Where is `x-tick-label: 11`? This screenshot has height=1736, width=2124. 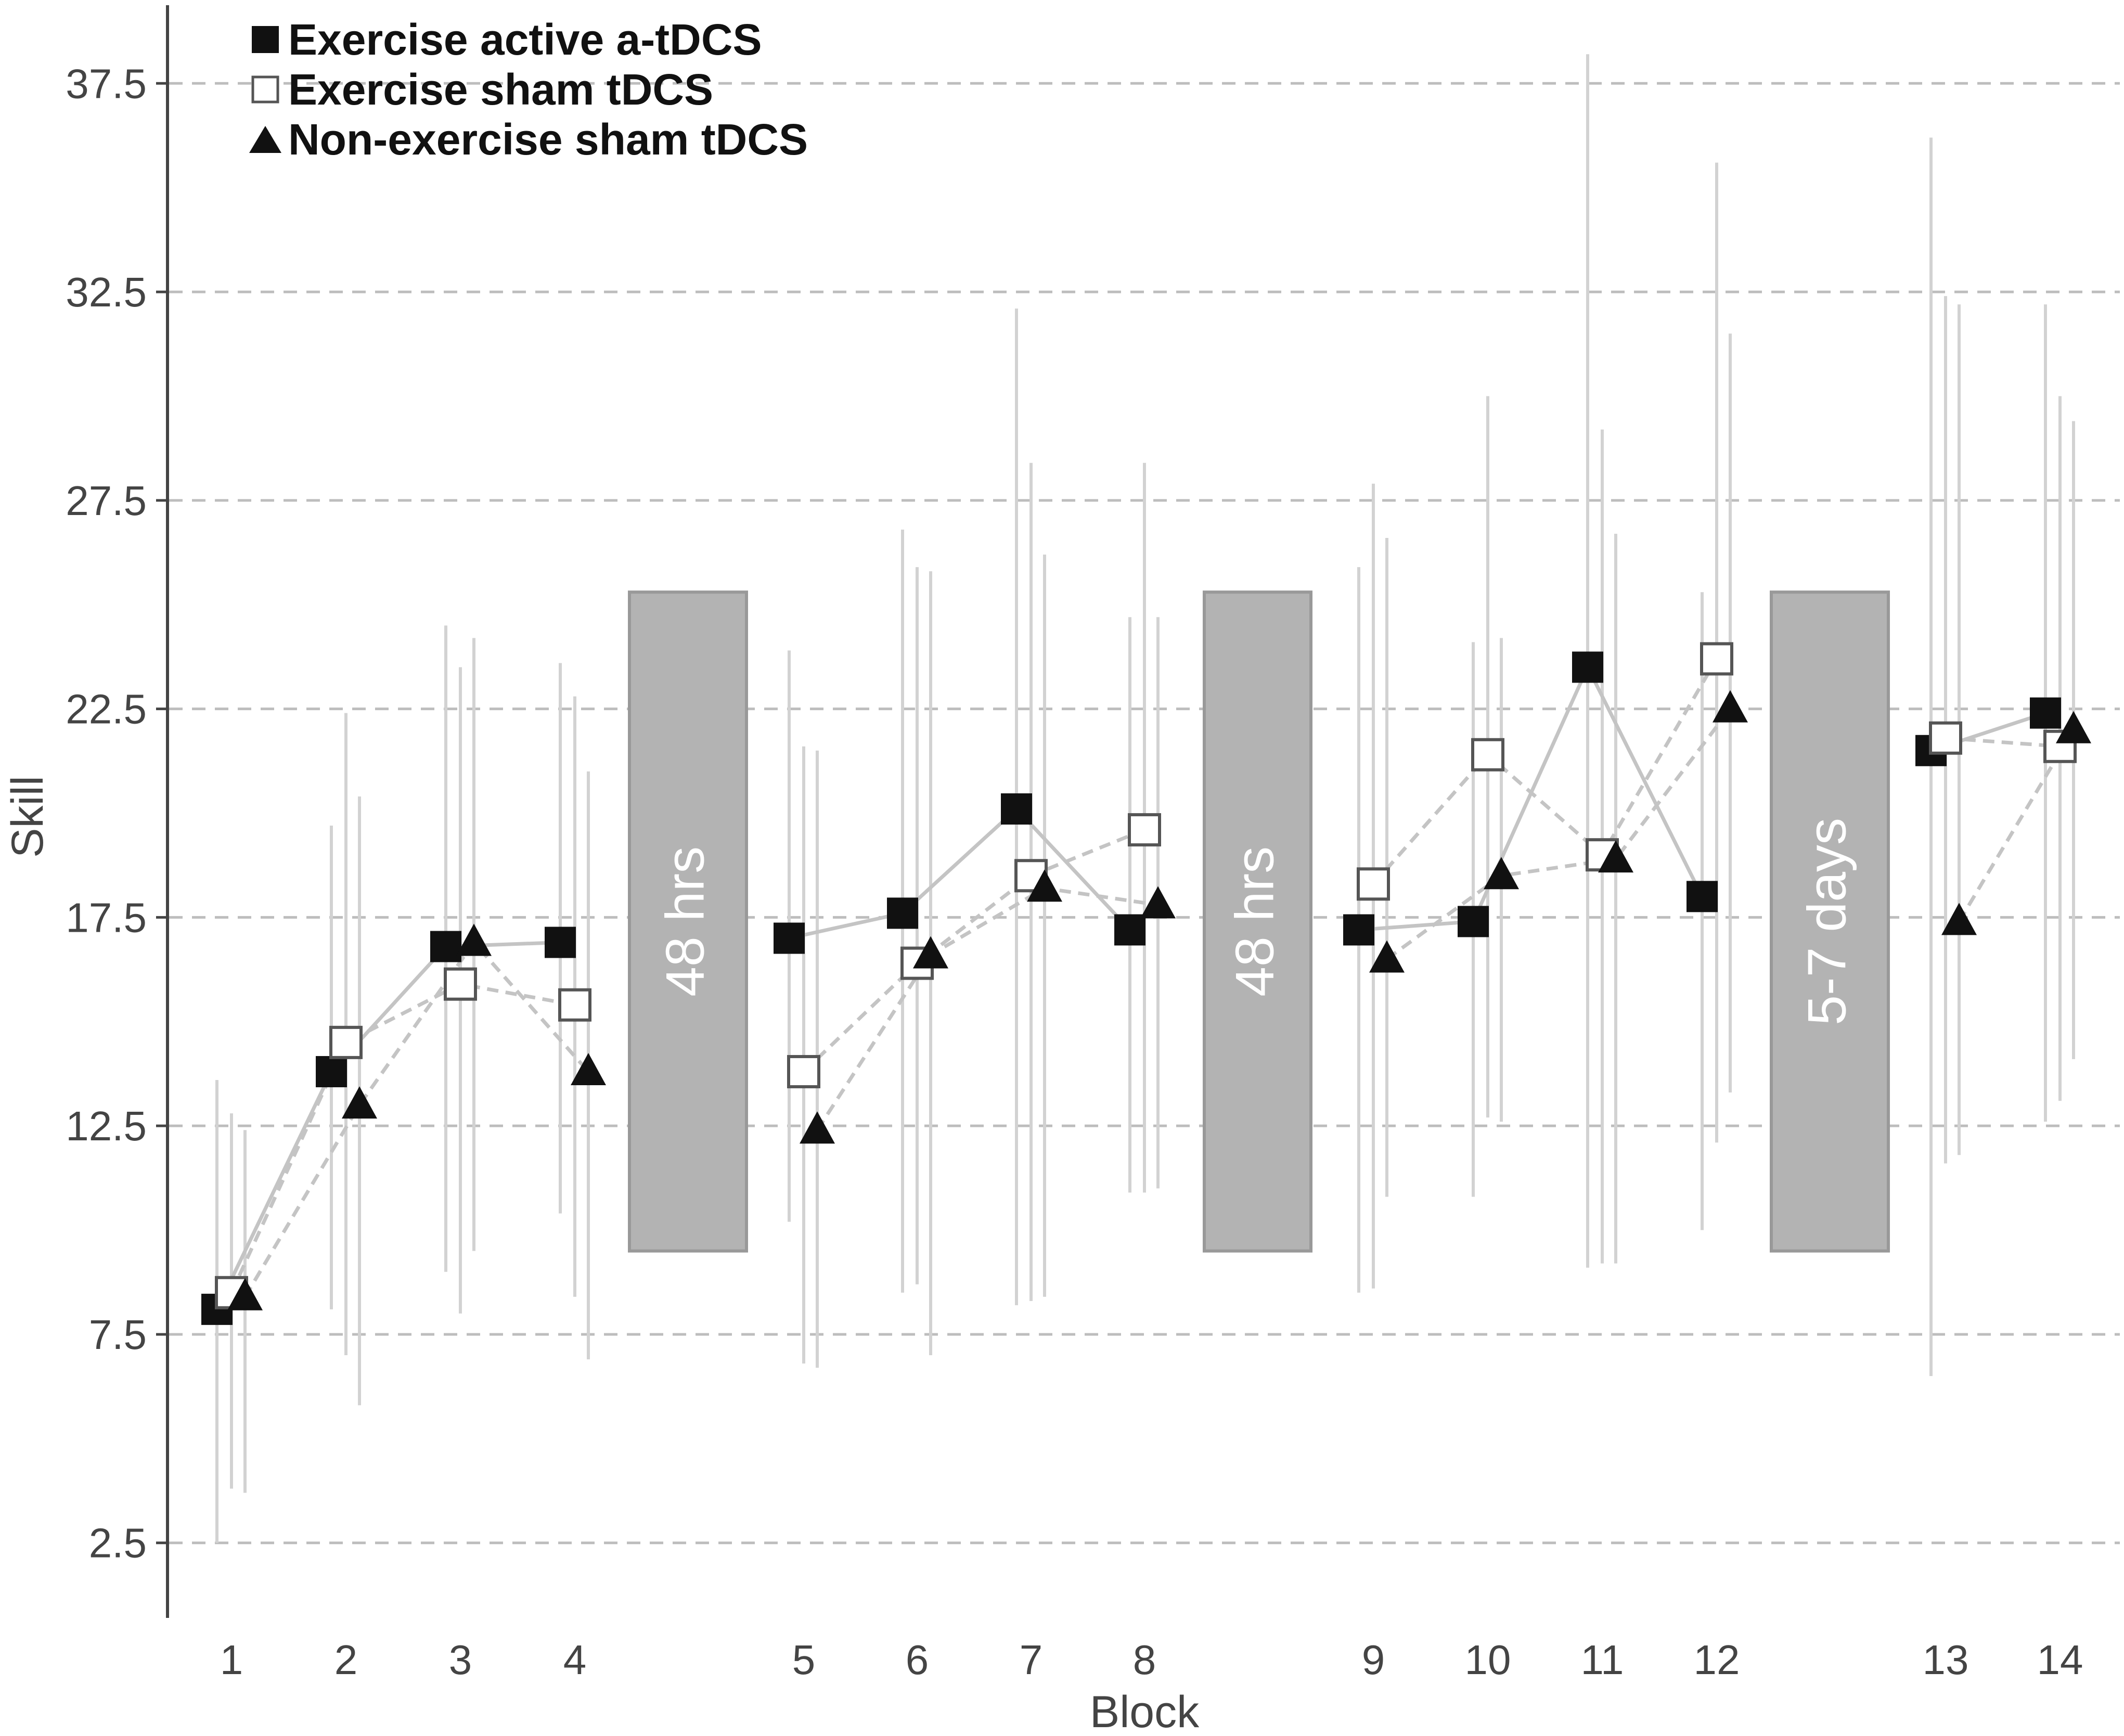 x-tick-label: 11 is located at coordinates (1602, 1660).